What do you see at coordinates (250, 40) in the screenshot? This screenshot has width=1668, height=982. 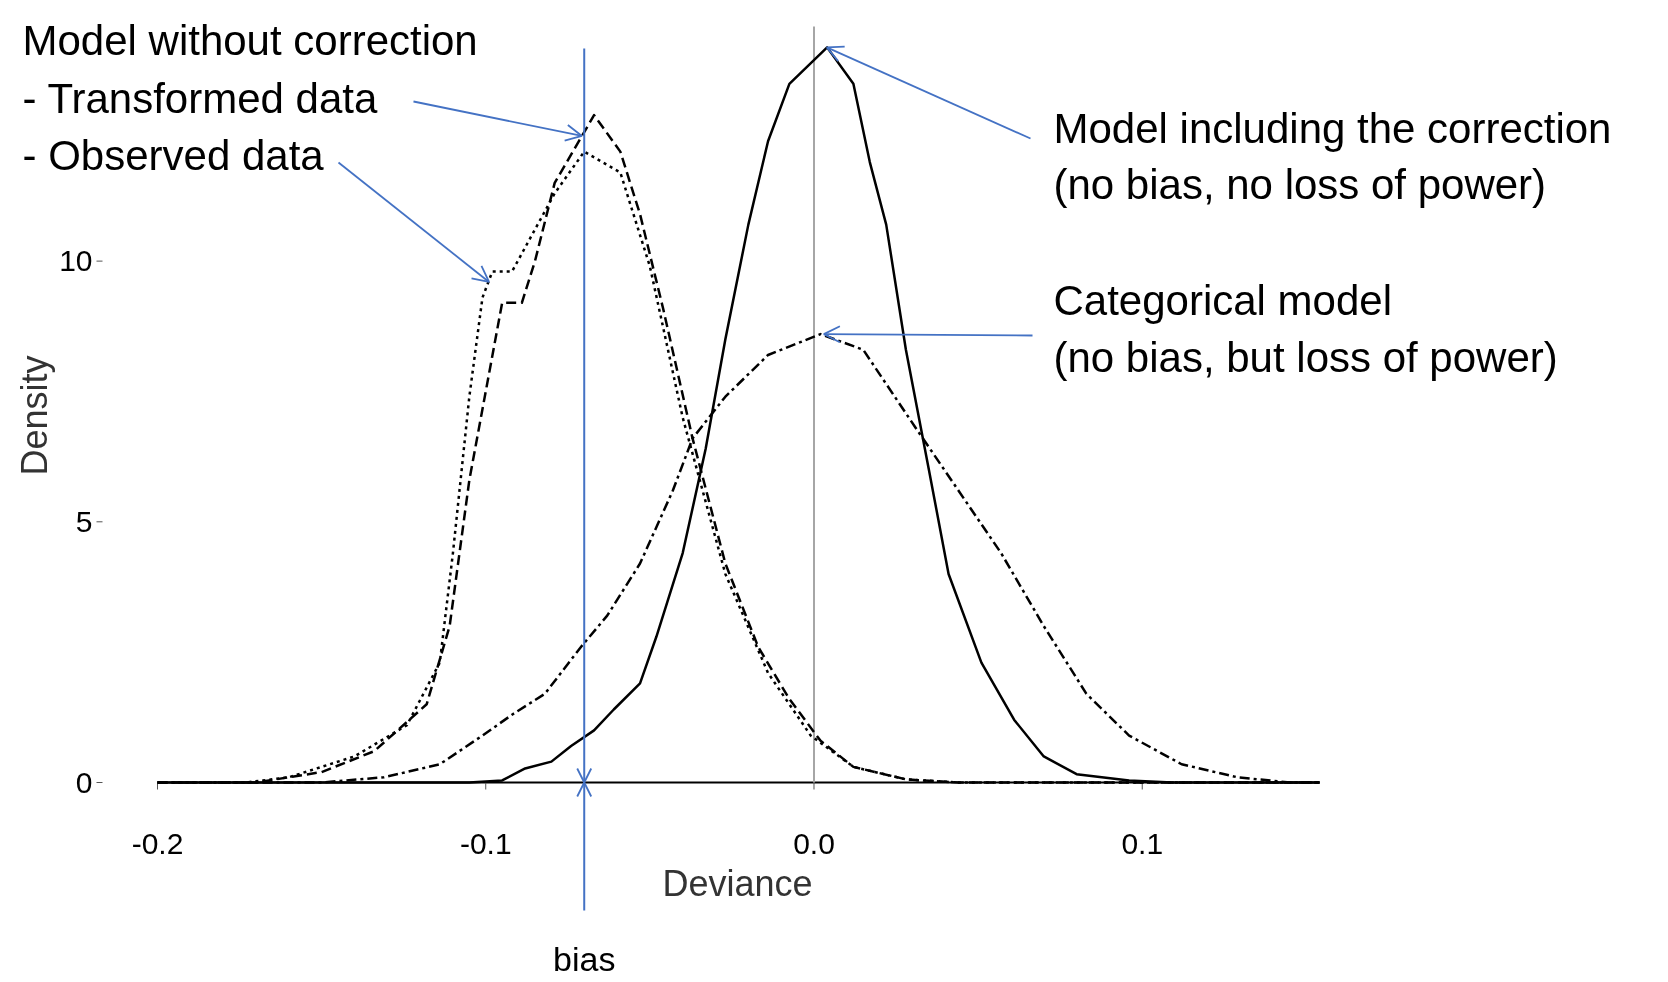 I see `annotation: Model without correction` at bounding box center [250, 40].